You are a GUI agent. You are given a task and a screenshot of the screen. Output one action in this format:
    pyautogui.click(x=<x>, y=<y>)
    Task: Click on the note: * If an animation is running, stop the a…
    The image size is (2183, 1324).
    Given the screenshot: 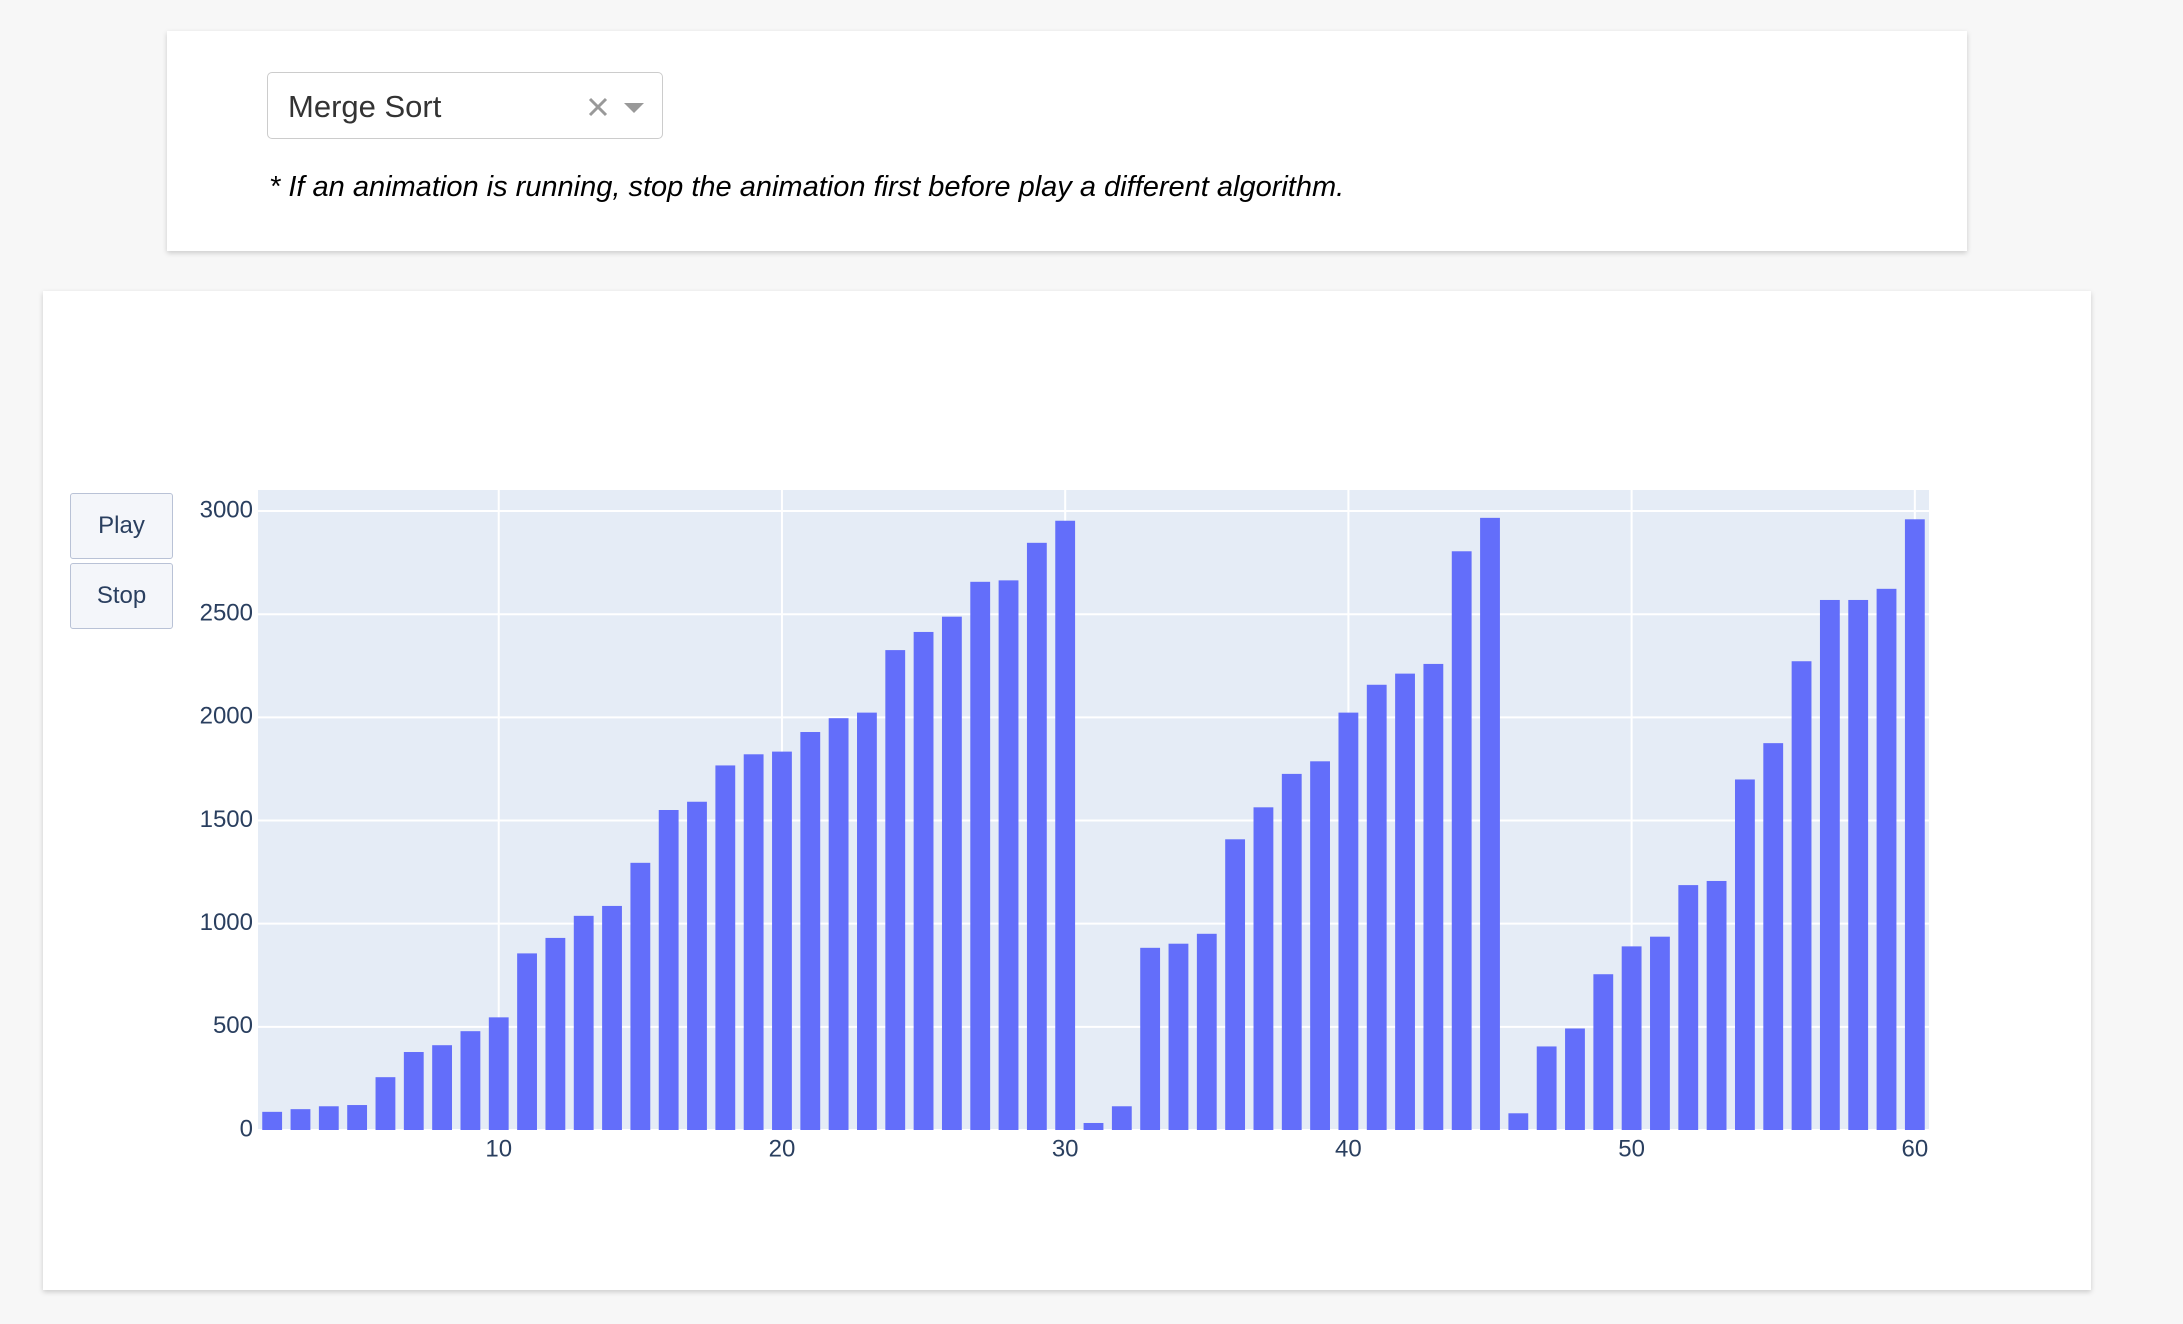 What is the action you would take?
    pyautogui.click(x=807, y=187)
    